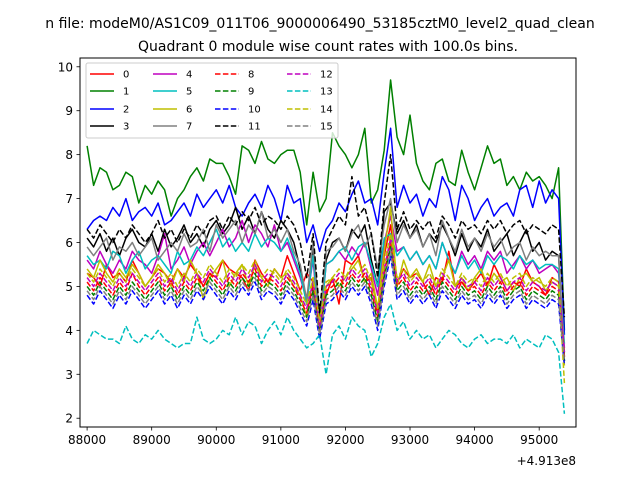 The width and height of the screenshot is (640, 480). Describe the element at coordinates (216, 440) in the screenshot. I see `x-tick-label: 90000` at that location.